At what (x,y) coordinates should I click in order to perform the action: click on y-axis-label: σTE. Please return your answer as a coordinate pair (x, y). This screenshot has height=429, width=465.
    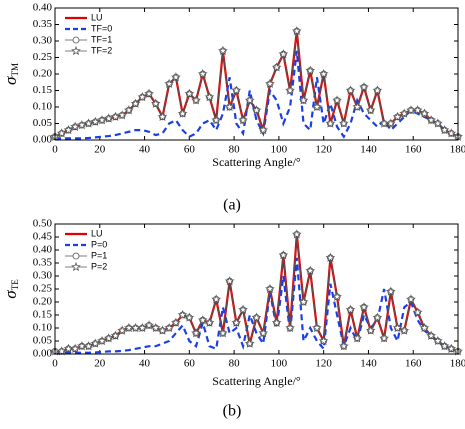
    Looking at the image, I should click on (10, 289).